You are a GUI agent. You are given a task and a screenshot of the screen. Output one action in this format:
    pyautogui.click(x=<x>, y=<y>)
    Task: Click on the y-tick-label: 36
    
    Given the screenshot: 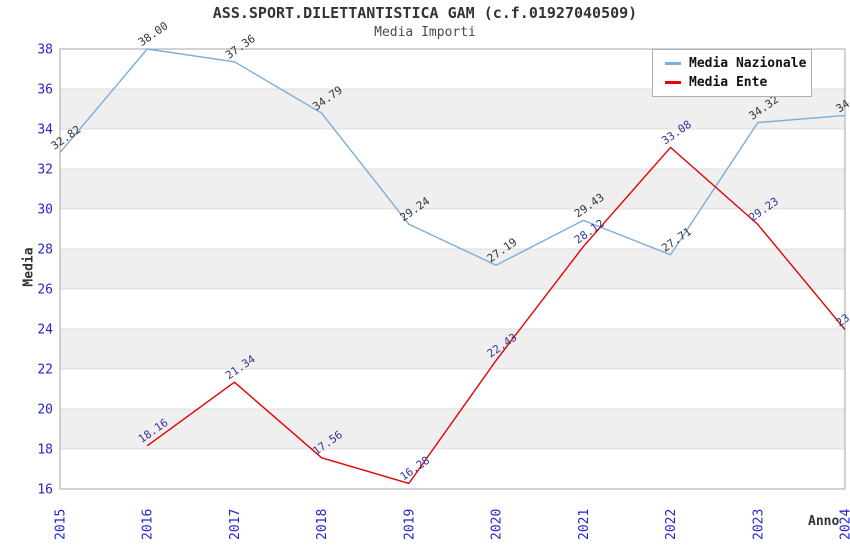 What is the action you would take?
    pyautogui.click(x=45, y=90)
    